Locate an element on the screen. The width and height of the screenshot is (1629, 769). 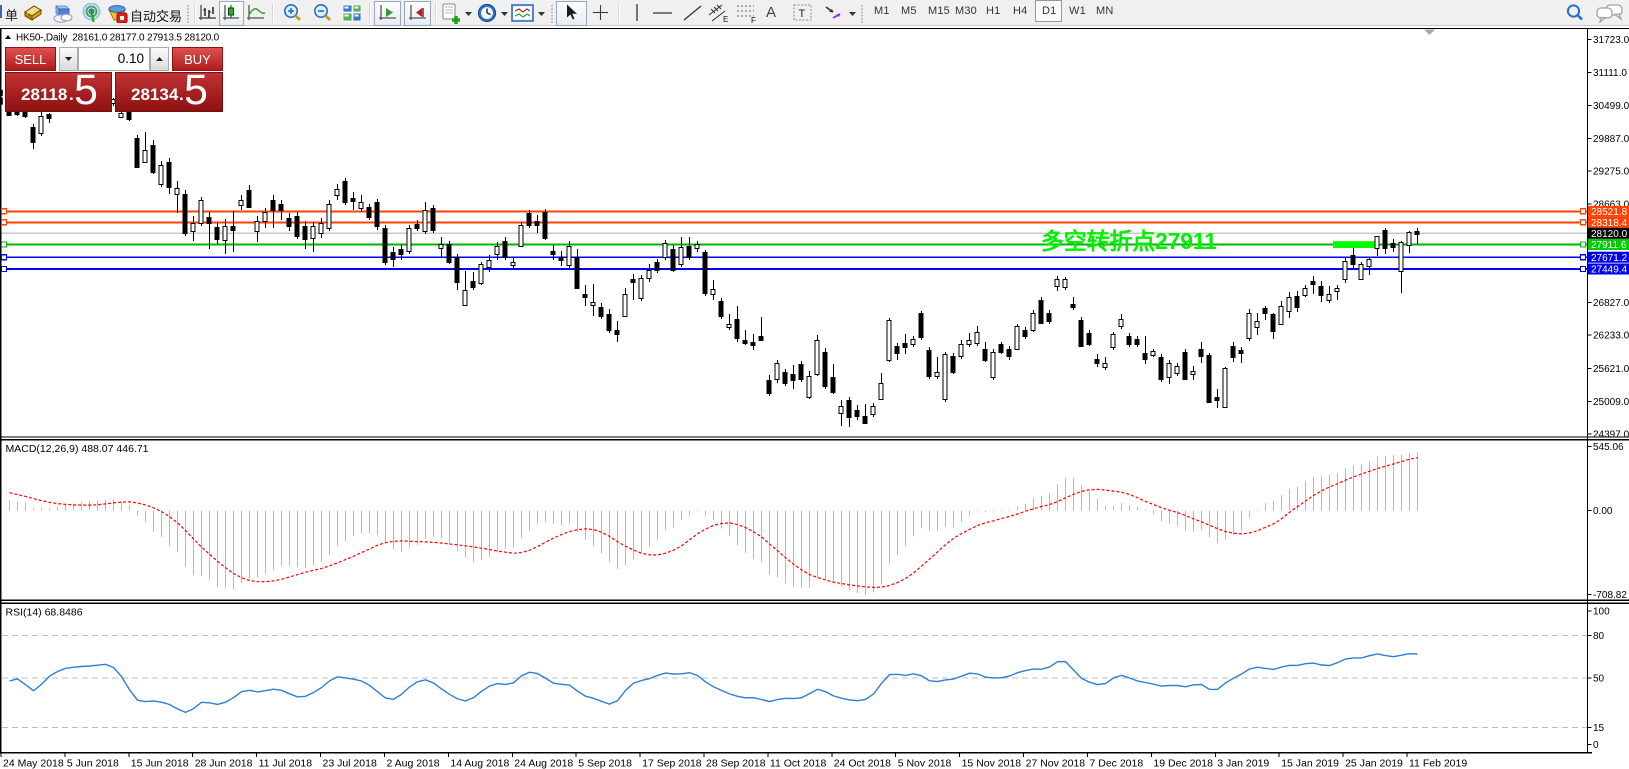
svg-text: 30499.0 is located at coordinates (1611, 106).